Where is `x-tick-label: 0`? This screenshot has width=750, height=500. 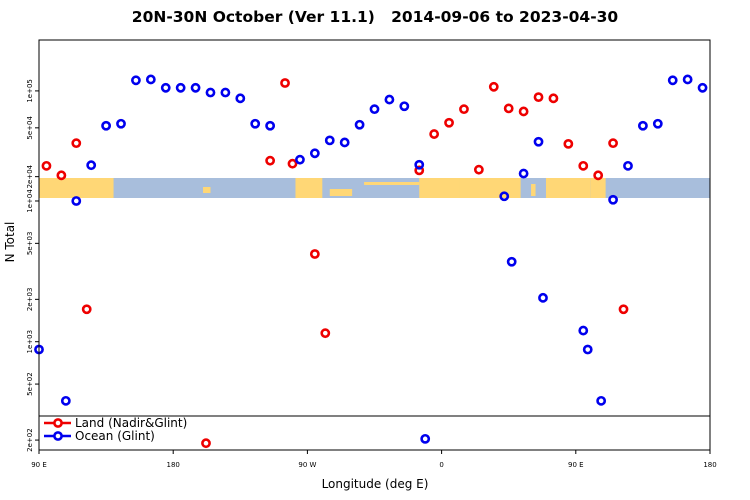
x-tick-label: 0 is located at coordinates (441, 465).